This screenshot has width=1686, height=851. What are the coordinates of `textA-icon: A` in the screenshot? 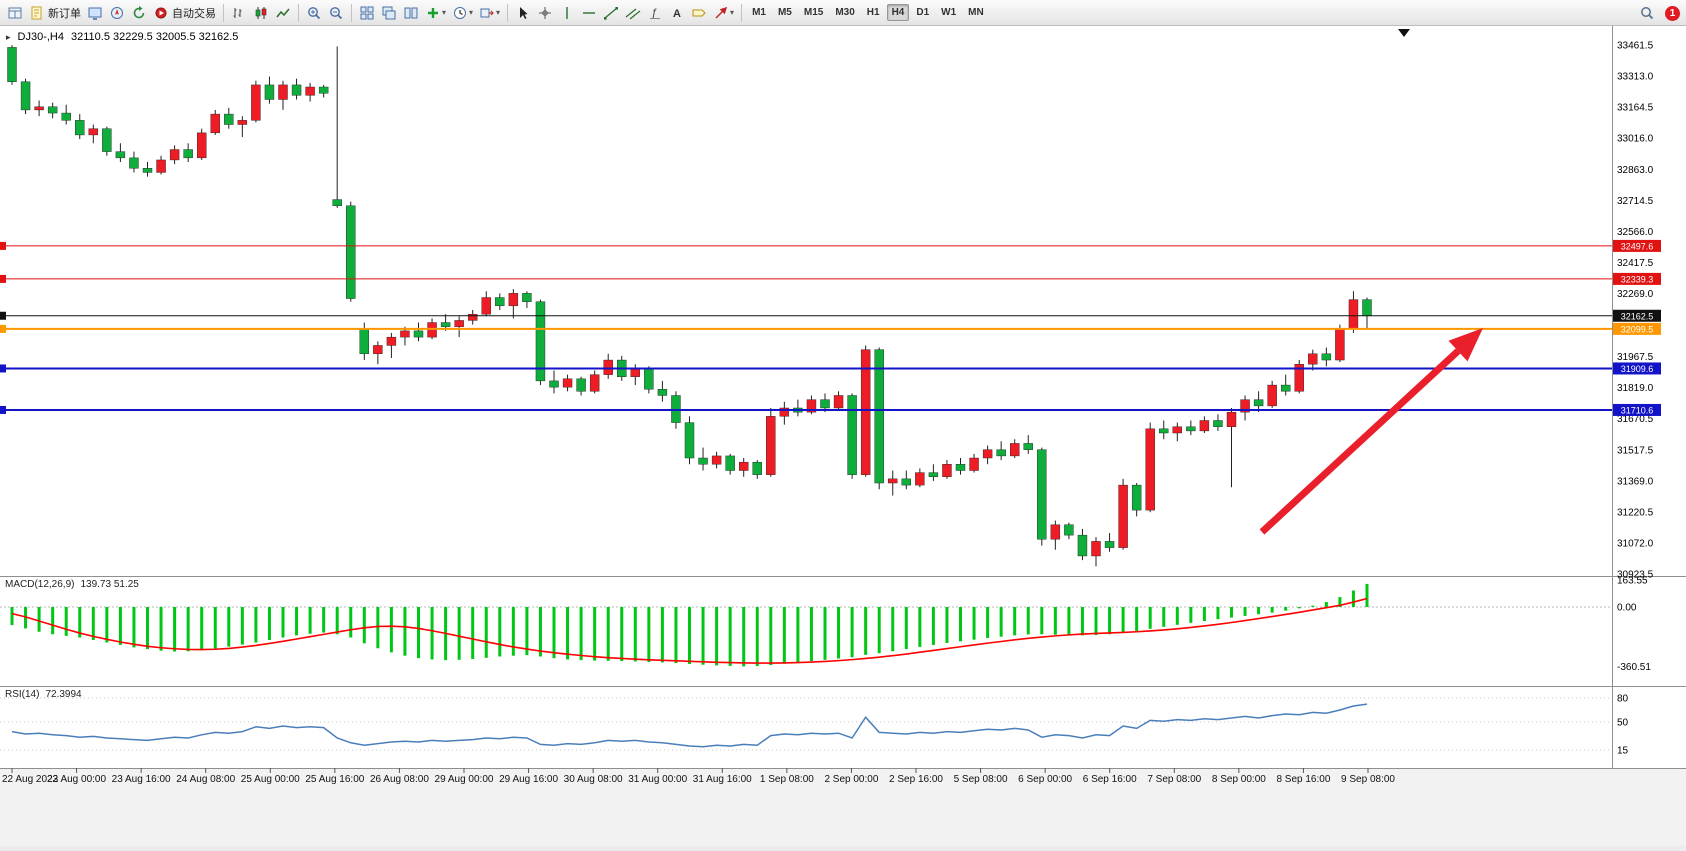 It's located at (677, 14).